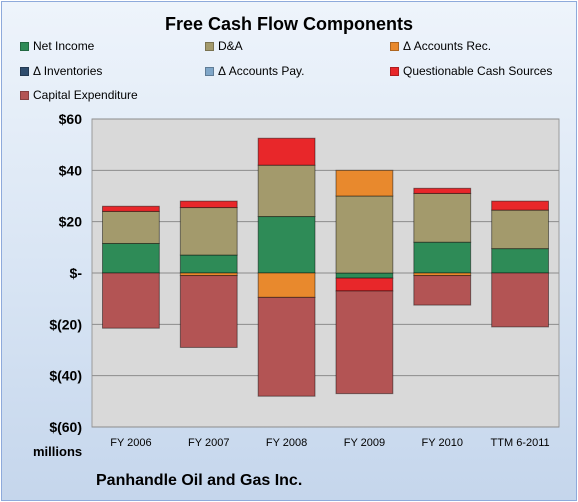  Describe the element at coordinates (199, 480) in the screenshot. I see `company-name: Panhandle Oil and Gas Inc.` at that location.